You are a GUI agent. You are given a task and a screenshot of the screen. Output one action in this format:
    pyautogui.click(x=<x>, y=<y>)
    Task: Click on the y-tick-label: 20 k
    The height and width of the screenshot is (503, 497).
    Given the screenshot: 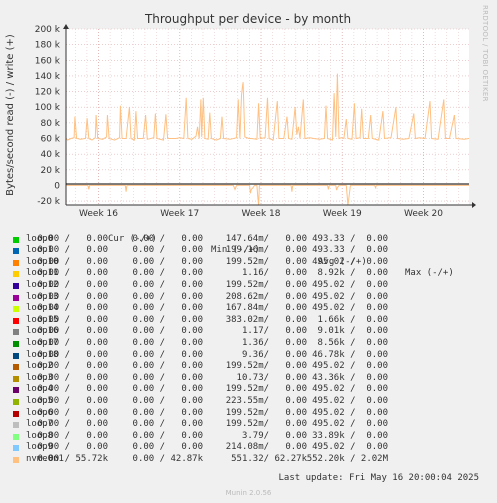 What is the action you would take?
    pyautogui.click(x=50, y=171)
    